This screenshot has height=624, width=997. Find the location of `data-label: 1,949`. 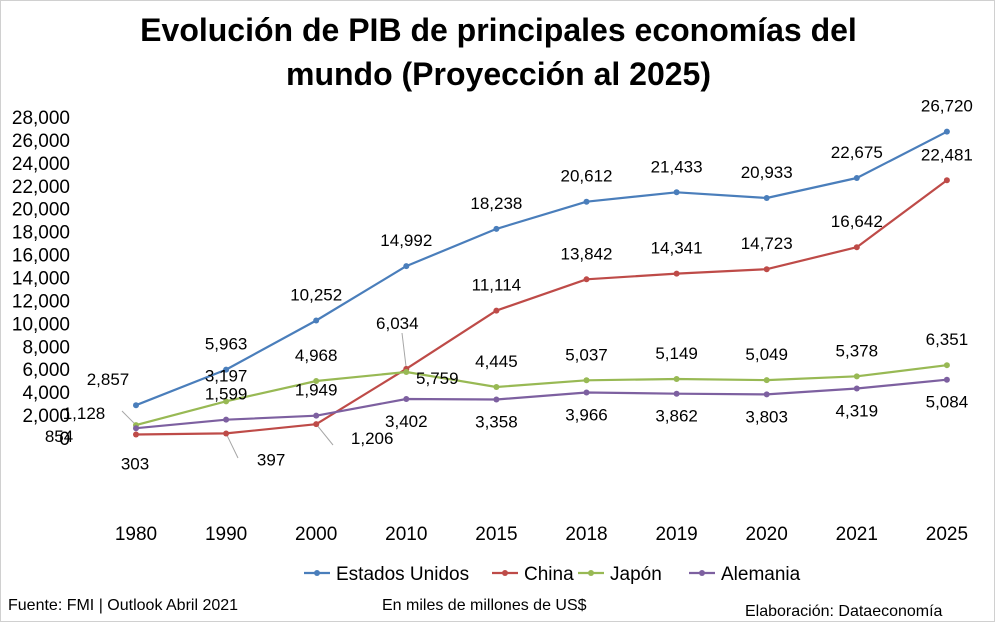

data-label: 1,949 is located at coordinates (316, 390).